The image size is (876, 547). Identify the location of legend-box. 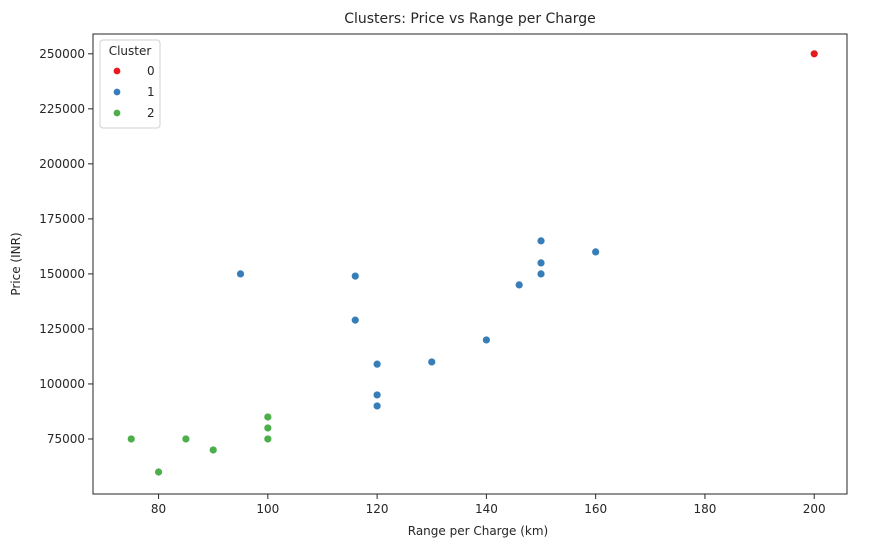
(130, 84).